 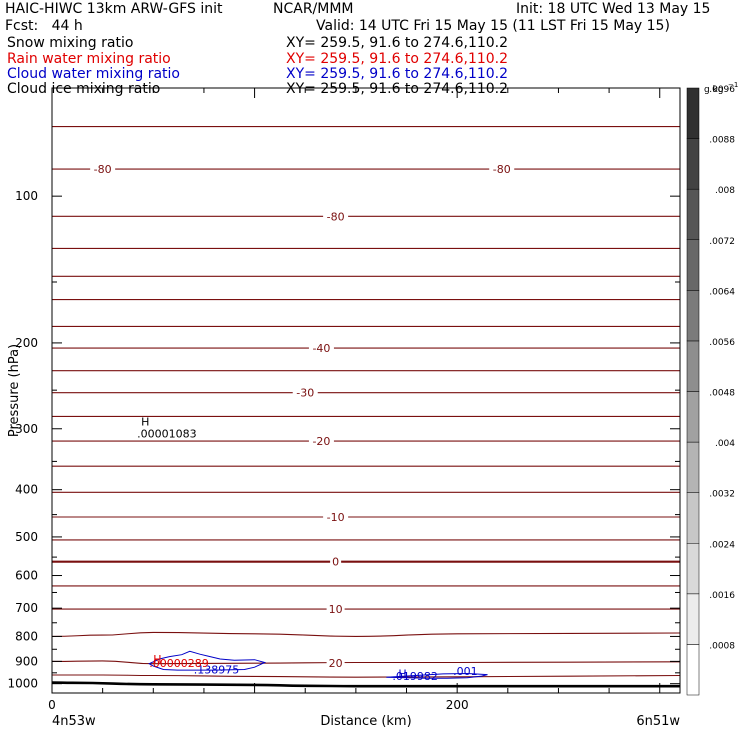 I want to click on temperature-label-8: 10, so click(x=336, y=609).